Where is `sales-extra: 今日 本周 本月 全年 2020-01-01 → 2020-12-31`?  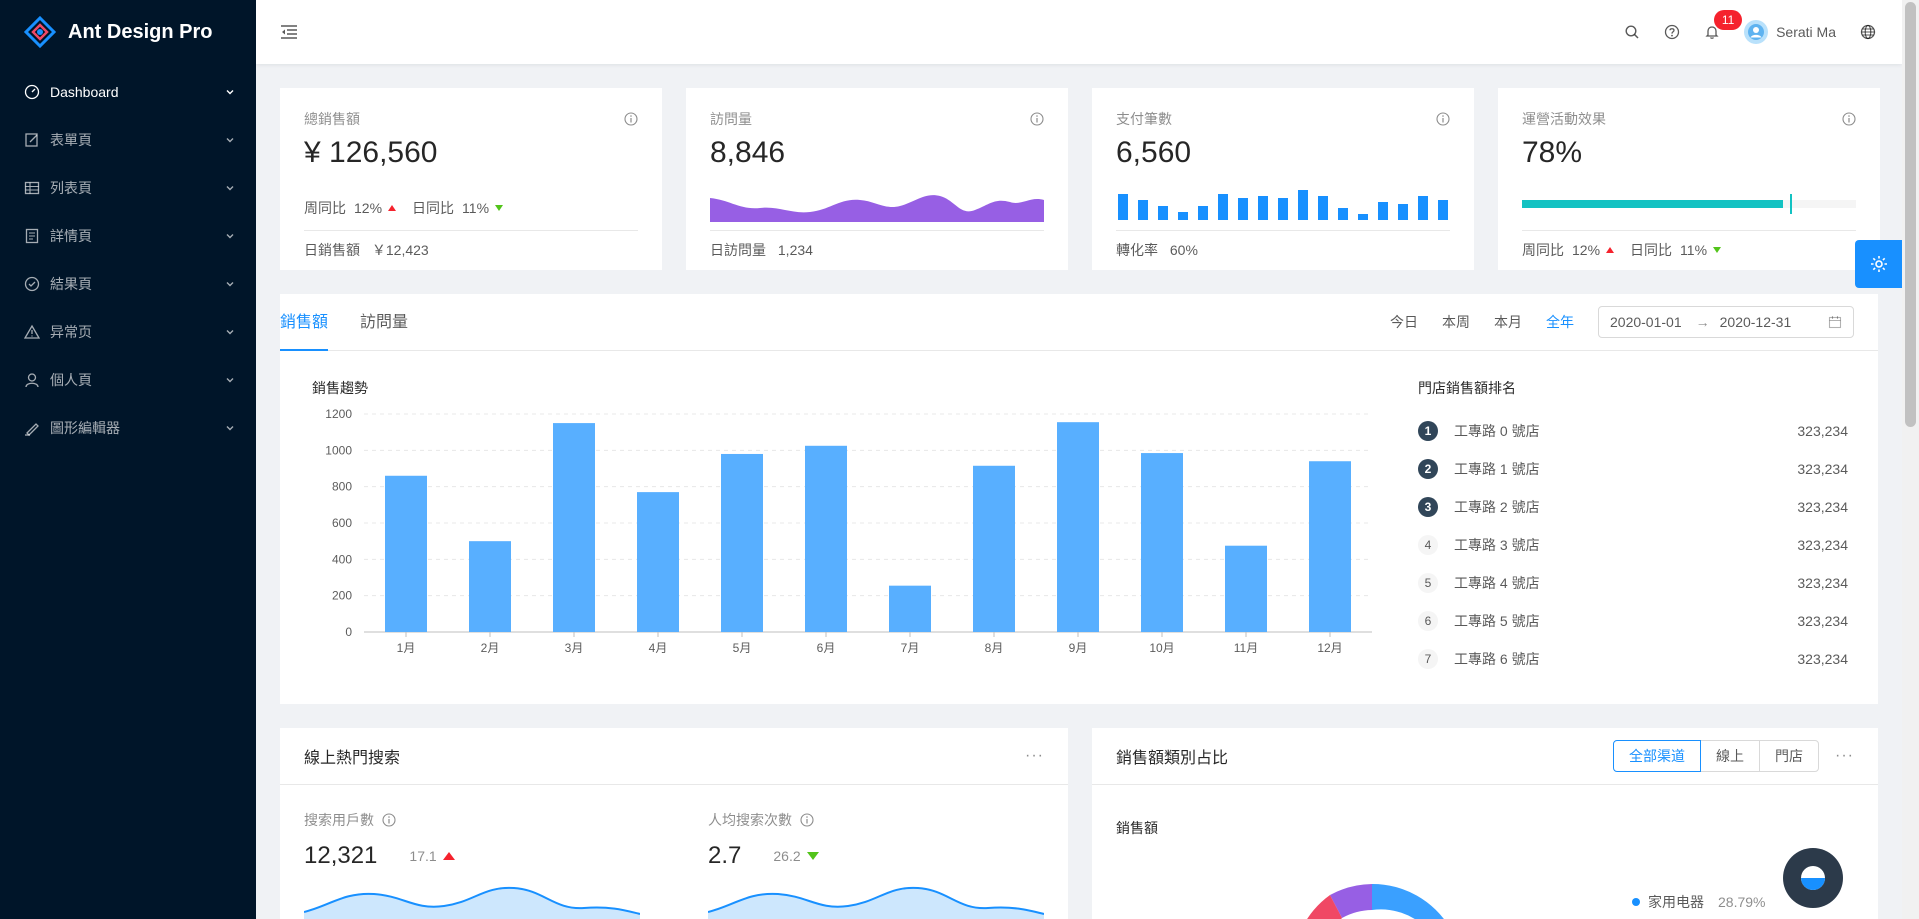 sales-extra: 今日 本周 本月 全年 2020-01-01 → 2020-12-31 is located at coordinates (1610, 322).